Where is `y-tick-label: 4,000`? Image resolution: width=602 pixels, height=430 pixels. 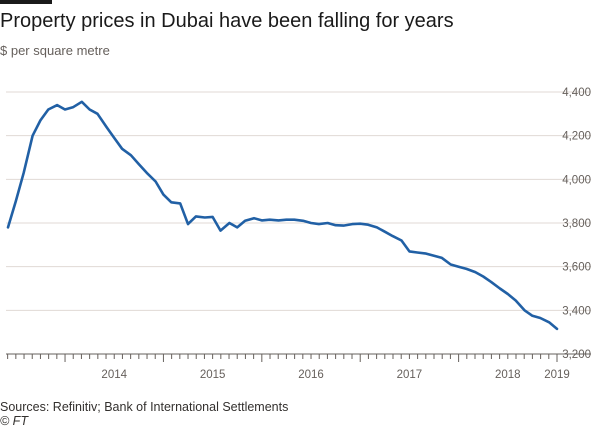 y-tick-label: 4,000 is located at coordinates (576, 180).